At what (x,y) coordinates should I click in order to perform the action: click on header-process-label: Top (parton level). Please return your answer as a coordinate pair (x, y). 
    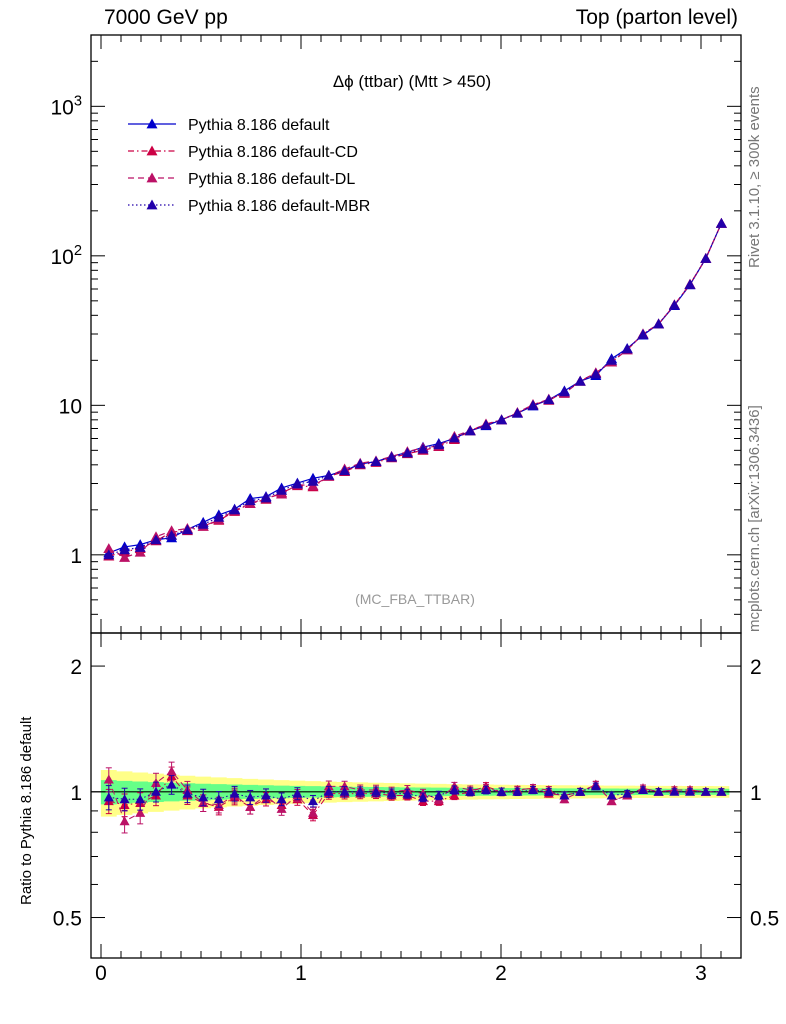
    Looking at the image, I should click on (656, 17).